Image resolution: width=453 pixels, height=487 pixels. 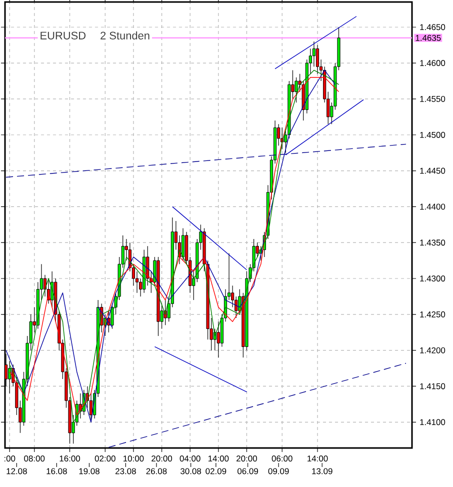 What do you see at coordinates (433, 171) in the screenshot?
I see `y-tick-label: 1.4450` at bounding box center [433, 171].